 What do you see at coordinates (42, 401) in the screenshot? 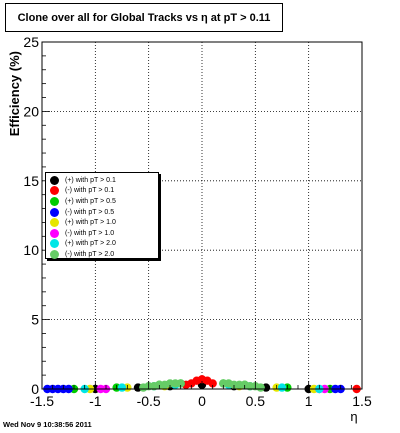
I see `x-tick-label: -1.5` at bounding box center [42, 401].